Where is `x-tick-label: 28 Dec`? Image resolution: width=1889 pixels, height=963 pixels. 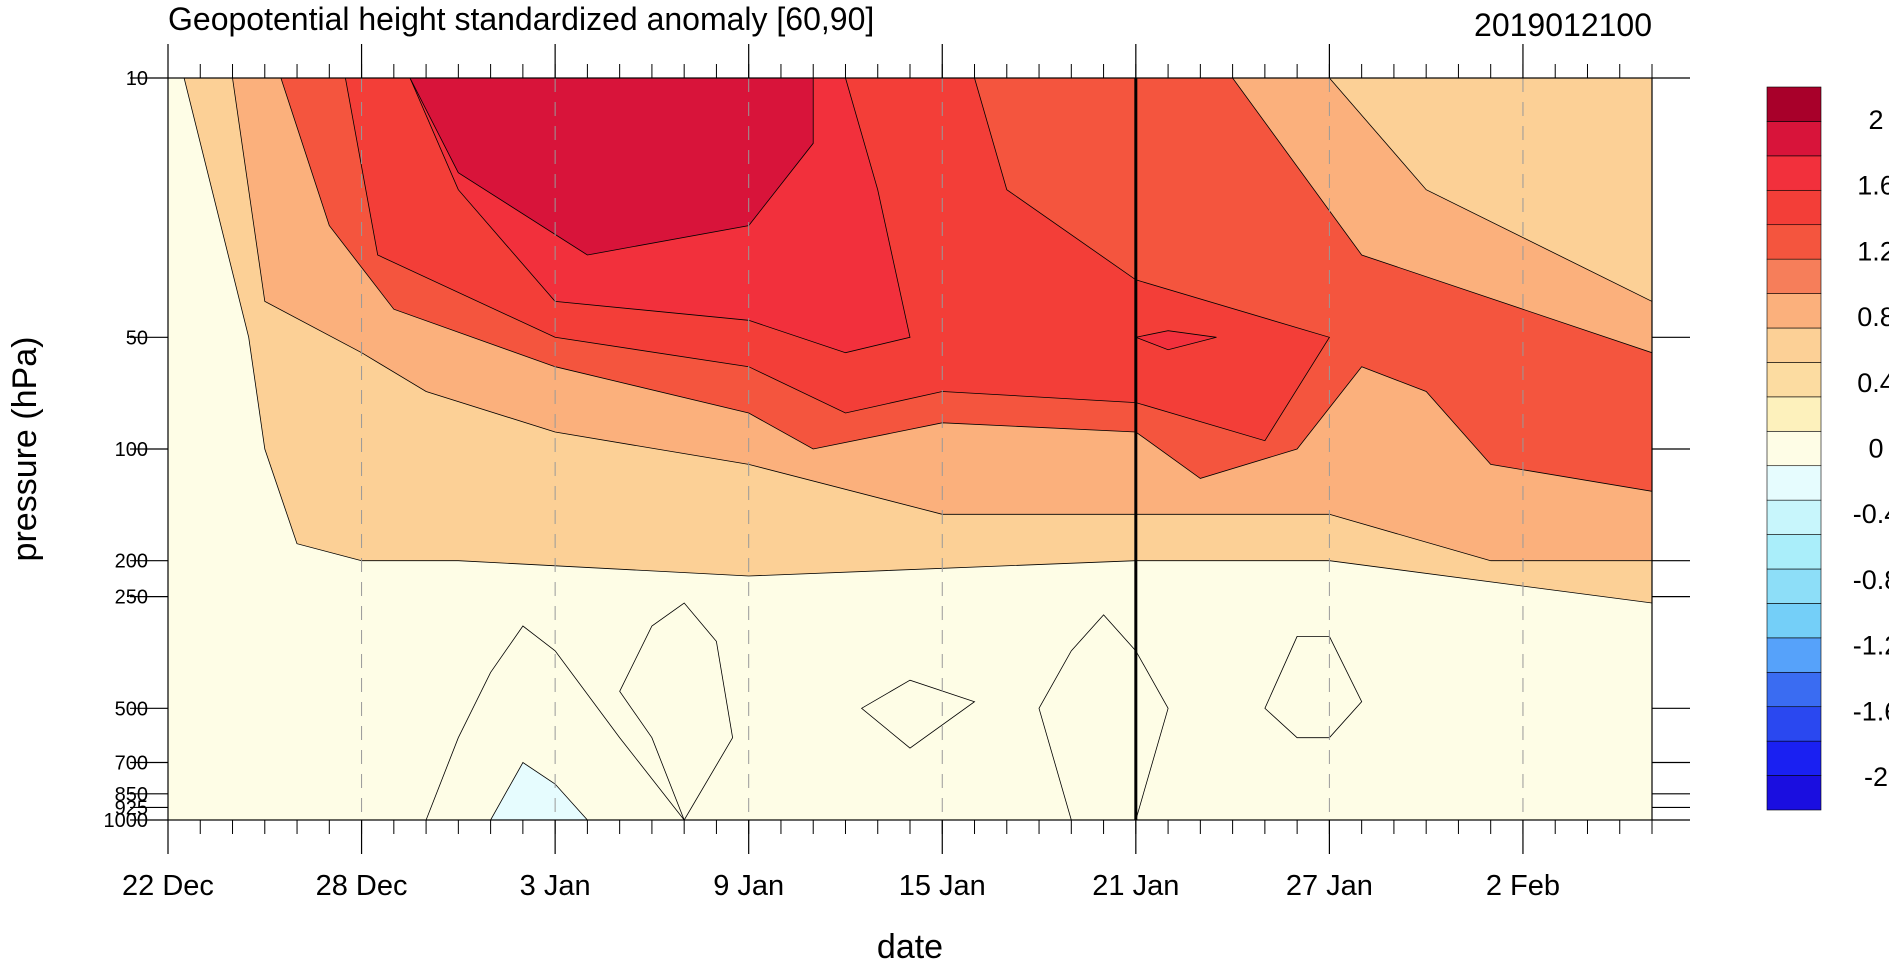 x-tick-label: 28 Dec is located at coordinates (362, 886).